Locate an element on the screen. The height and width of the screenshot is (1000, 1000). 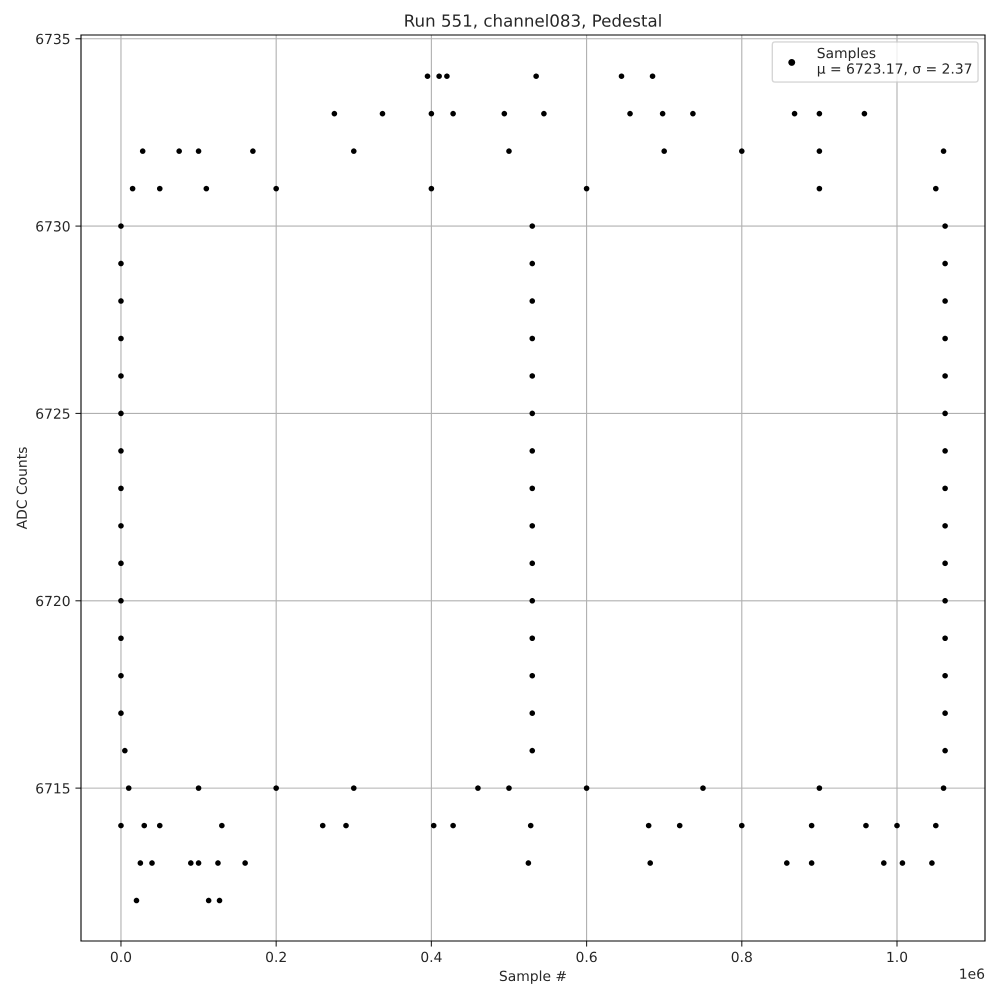
y-tick-label: 6715 is located at coordinates (53, 788).